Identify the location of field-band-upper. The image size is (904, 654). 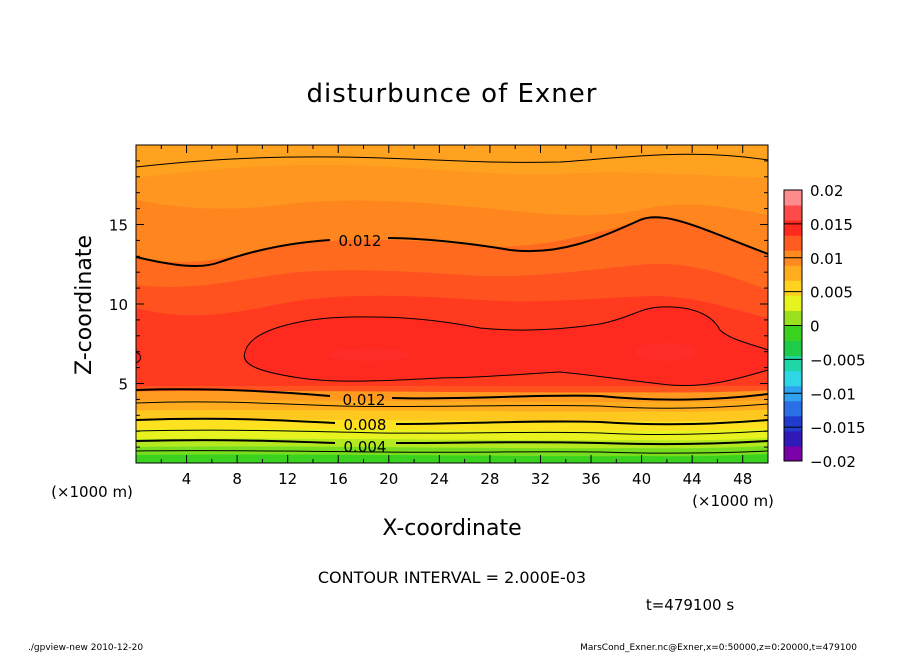
(452, 190).